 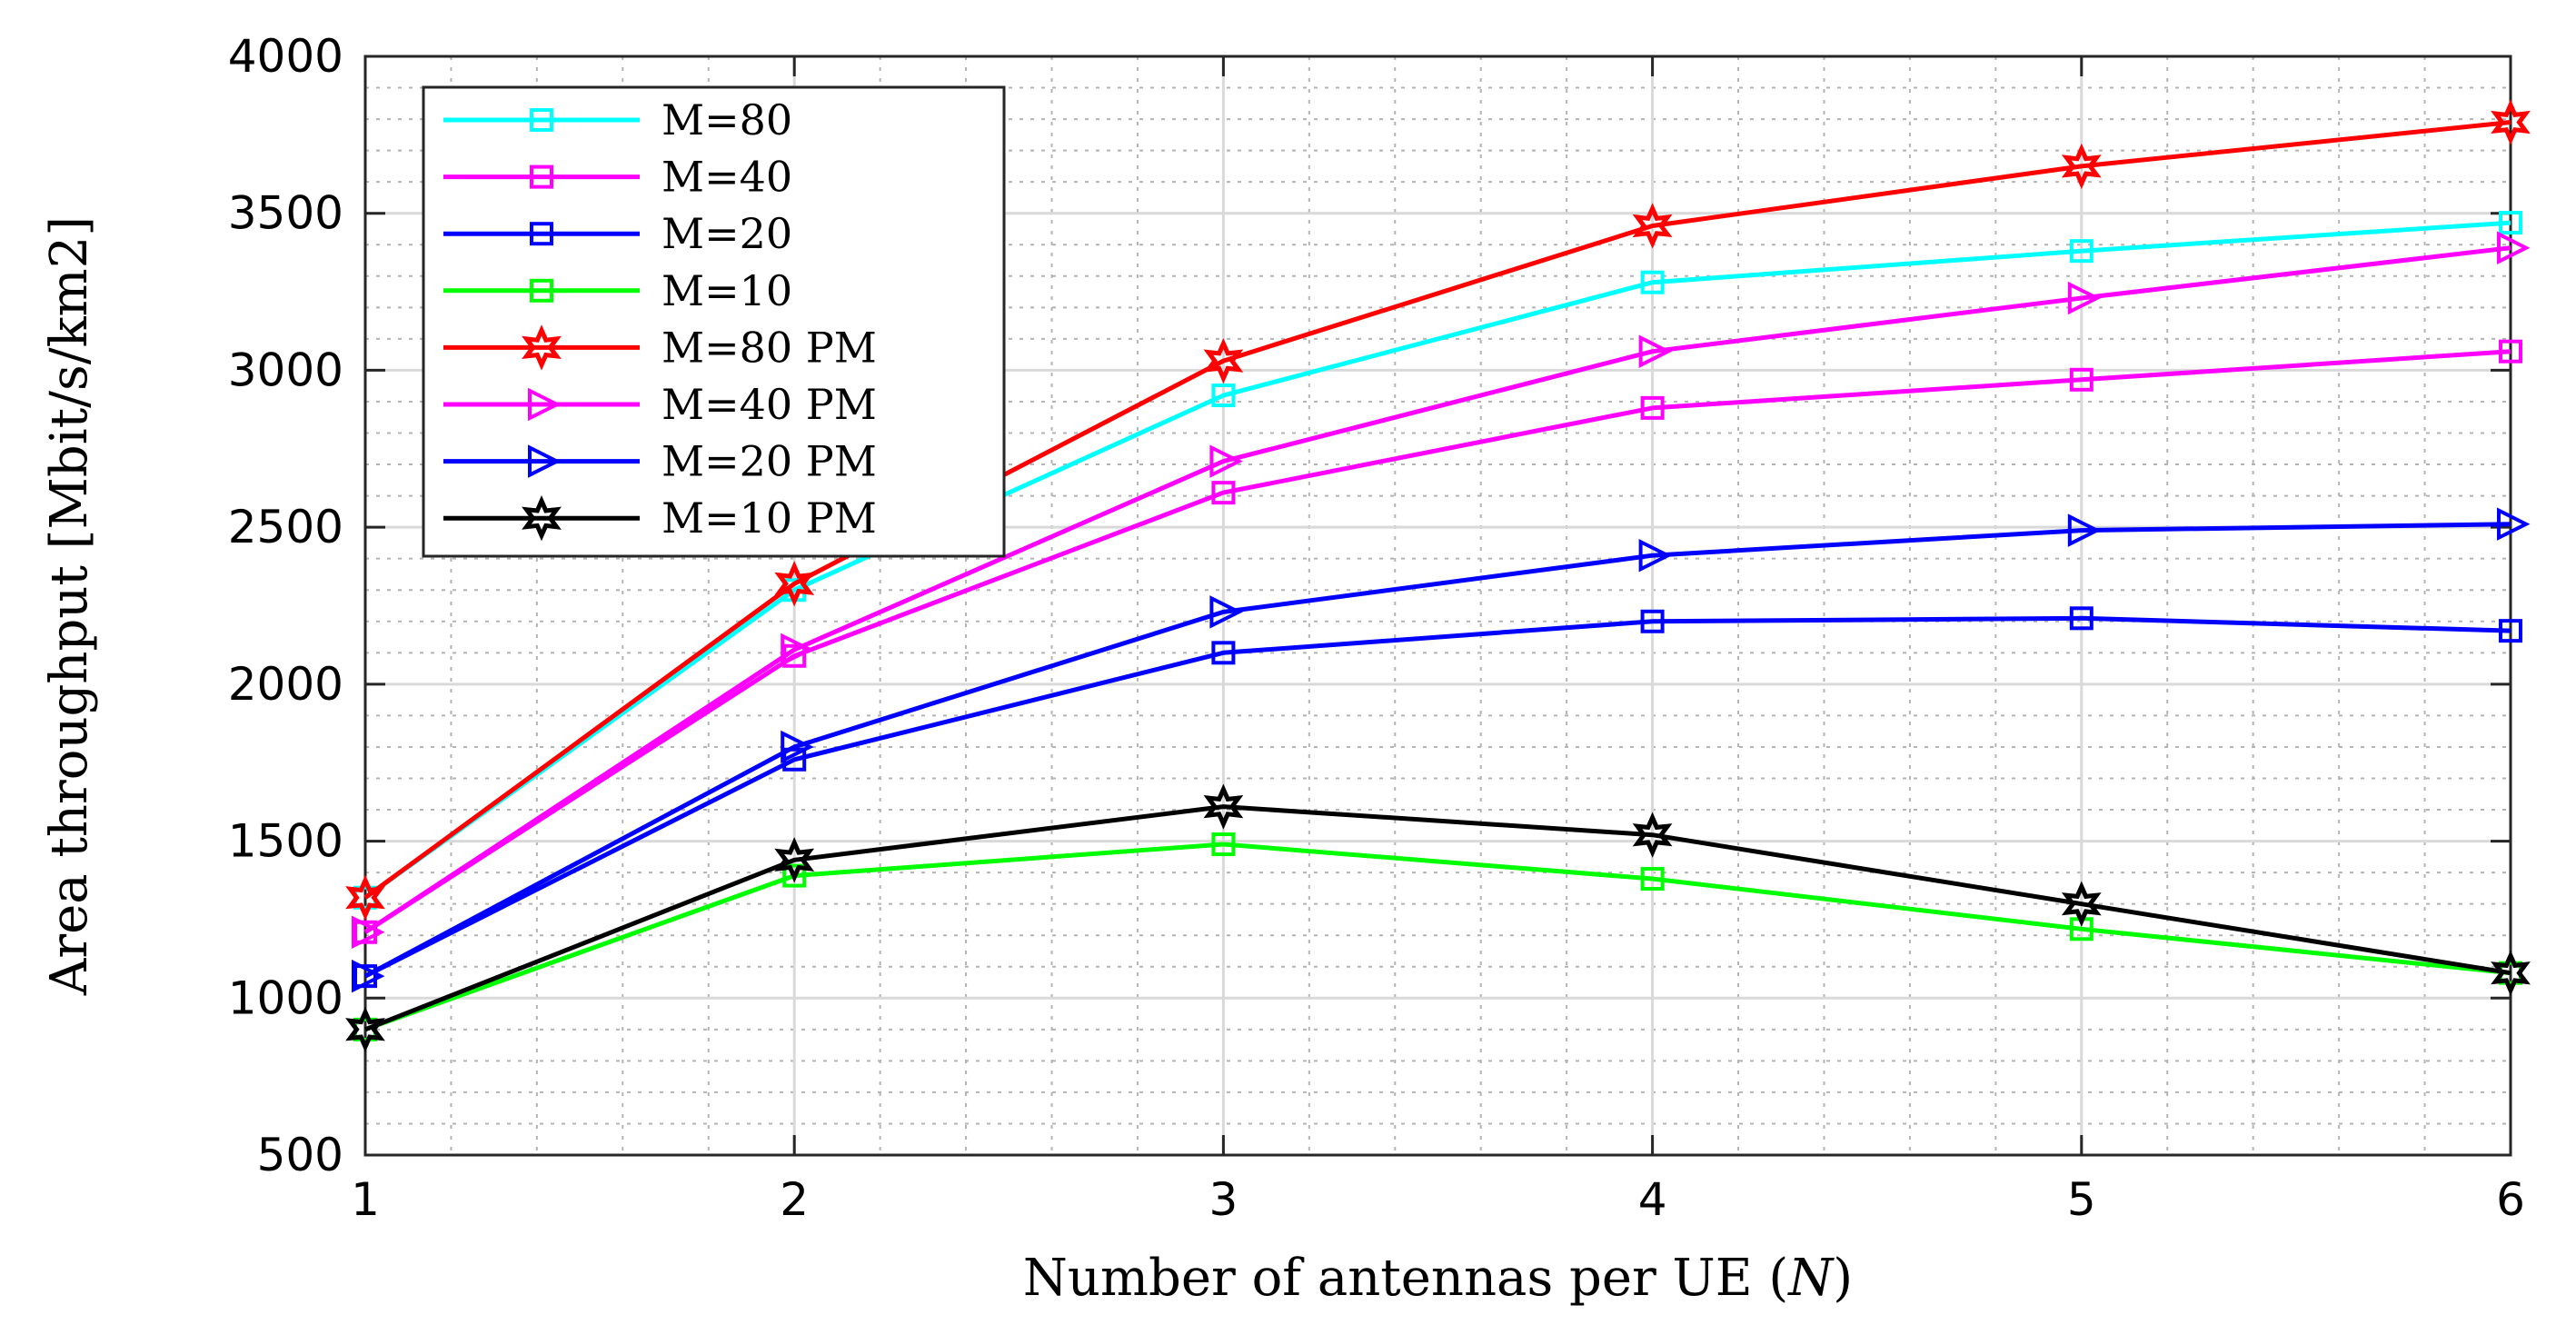 I want to click on legend-label: M=10, so click(x=726, y=290).